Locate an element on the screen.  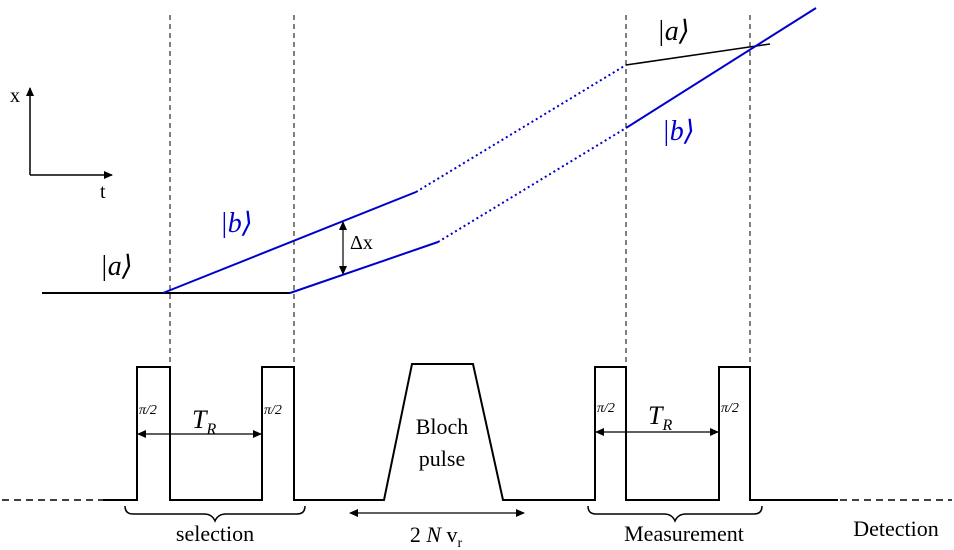
trajectory-lower-dotted is located at coordinates (532, 185).